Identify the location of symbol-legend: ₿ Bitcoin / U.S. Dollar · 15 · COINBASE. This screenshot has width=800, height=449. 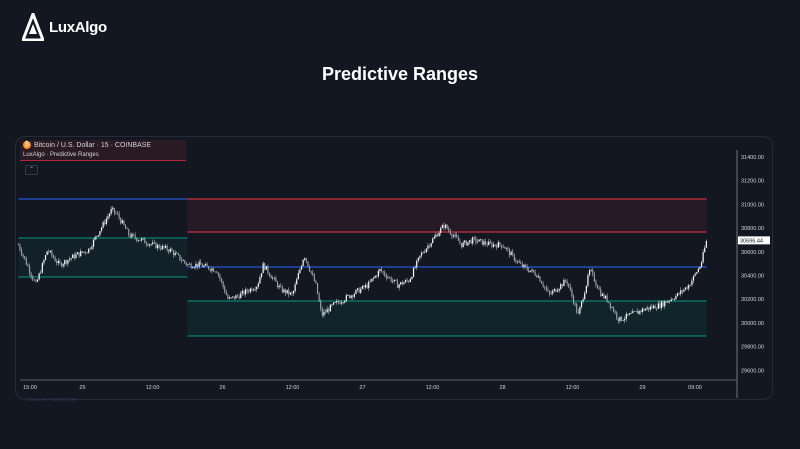
(87, 145).